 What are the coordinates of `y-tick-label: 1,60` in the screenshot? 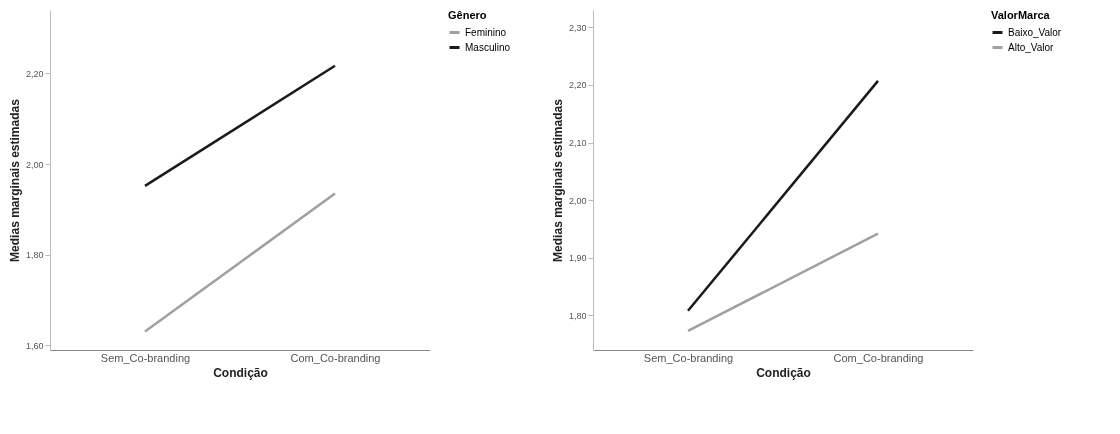 It's located at (34, 345).